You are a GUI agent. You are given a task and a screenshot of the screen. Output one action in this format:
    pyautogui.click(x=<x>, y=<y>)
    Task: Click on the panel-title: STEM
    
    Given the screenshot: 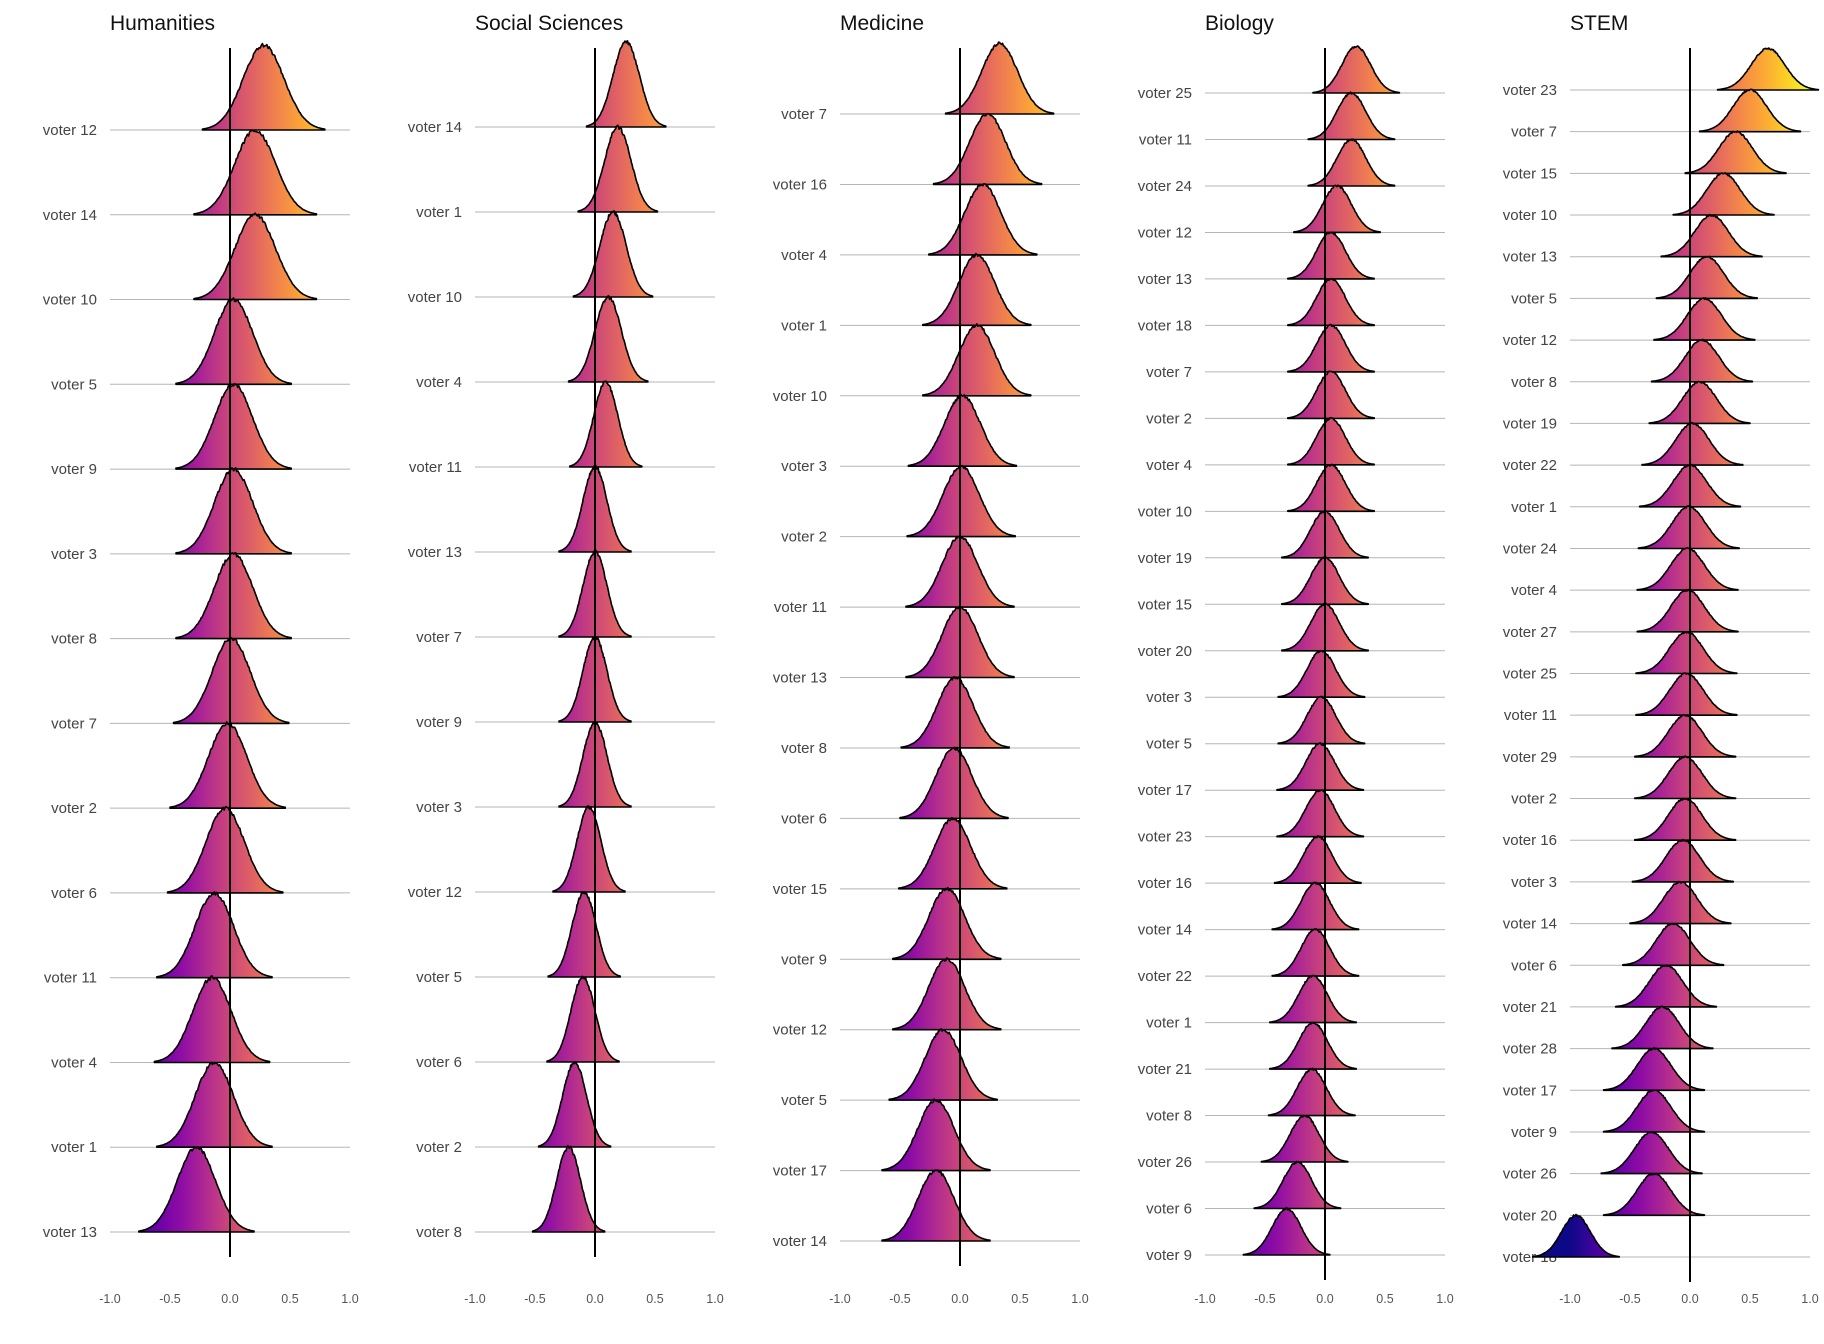 What is the action you would take?
    pyautogui.click(x=1599, y=23)
    